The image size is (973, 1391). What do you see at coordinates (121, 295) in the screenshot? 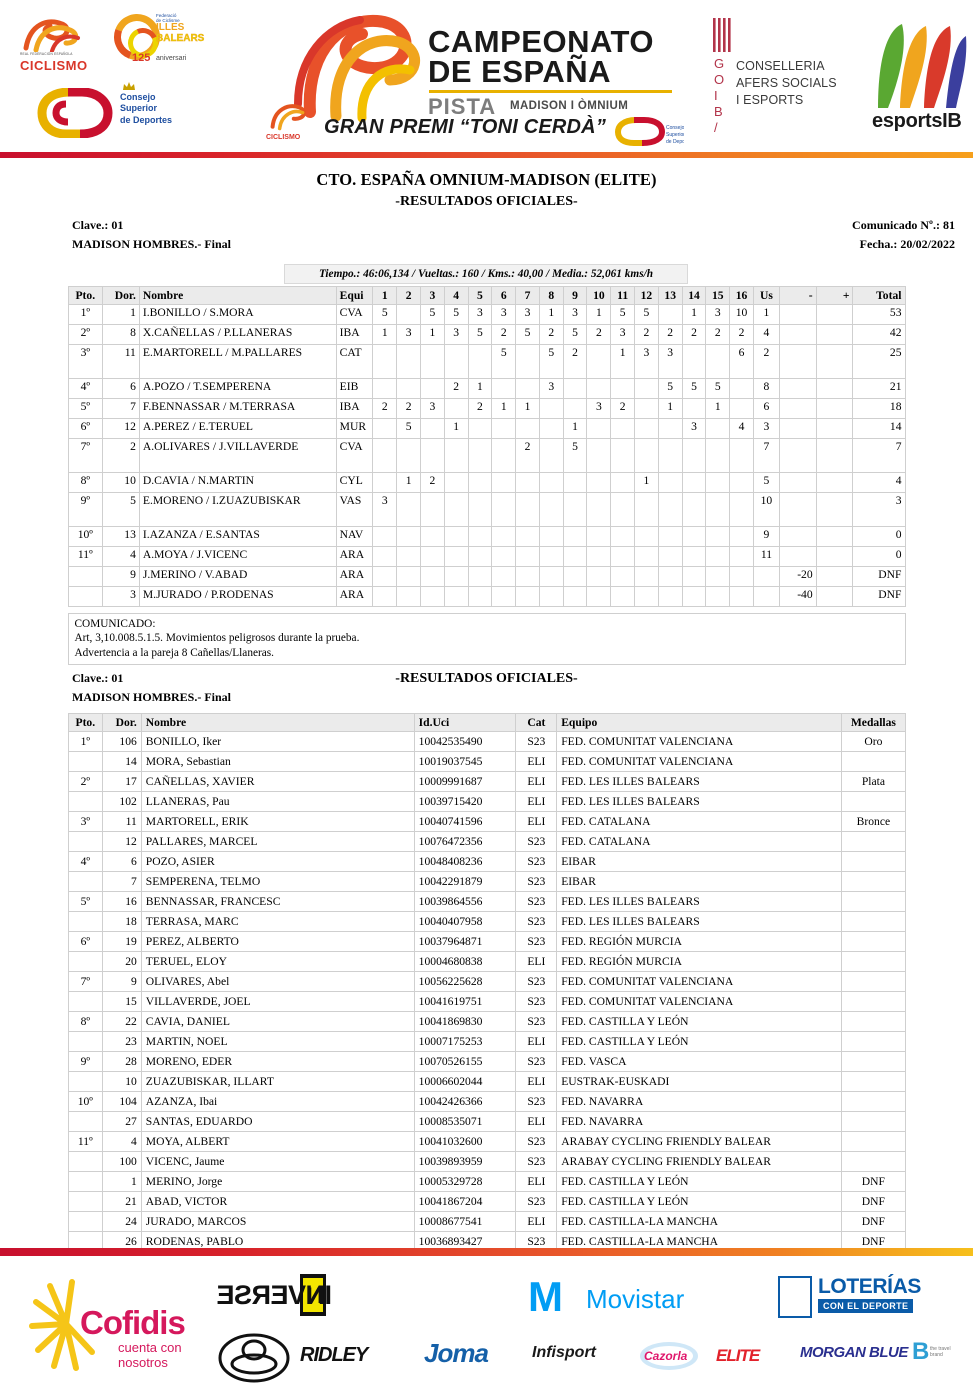
I see `sprint-col-header: Dor.` at bounding box center [121, 295].